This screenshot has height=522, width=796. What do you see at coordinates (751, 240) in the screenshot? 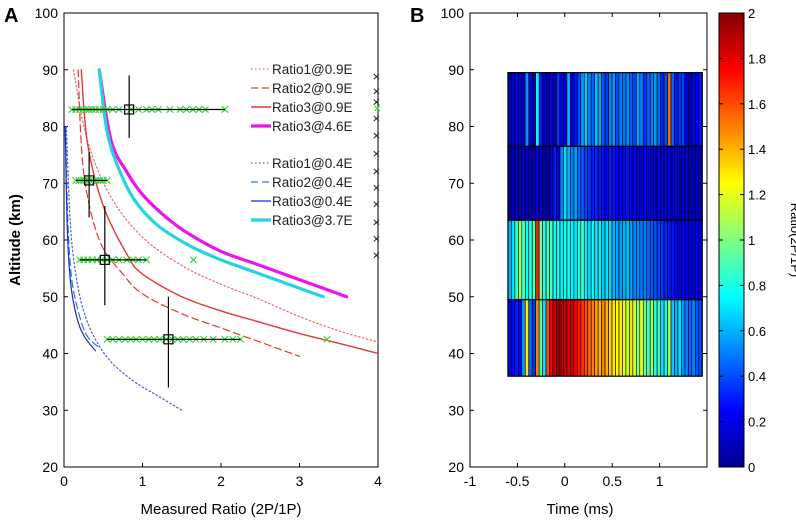
I see `colorbar-tick-label: 1` at bounding box center [751, 240].